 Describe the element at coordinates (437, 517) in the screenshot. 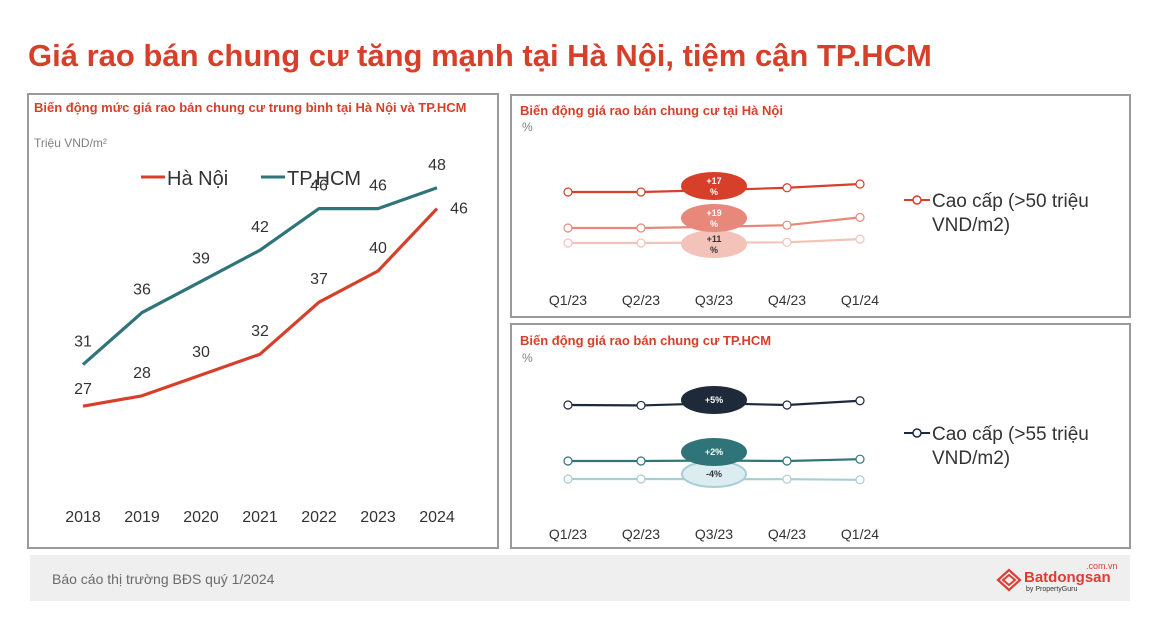

I see `x-tick-label: 2024` at that location.